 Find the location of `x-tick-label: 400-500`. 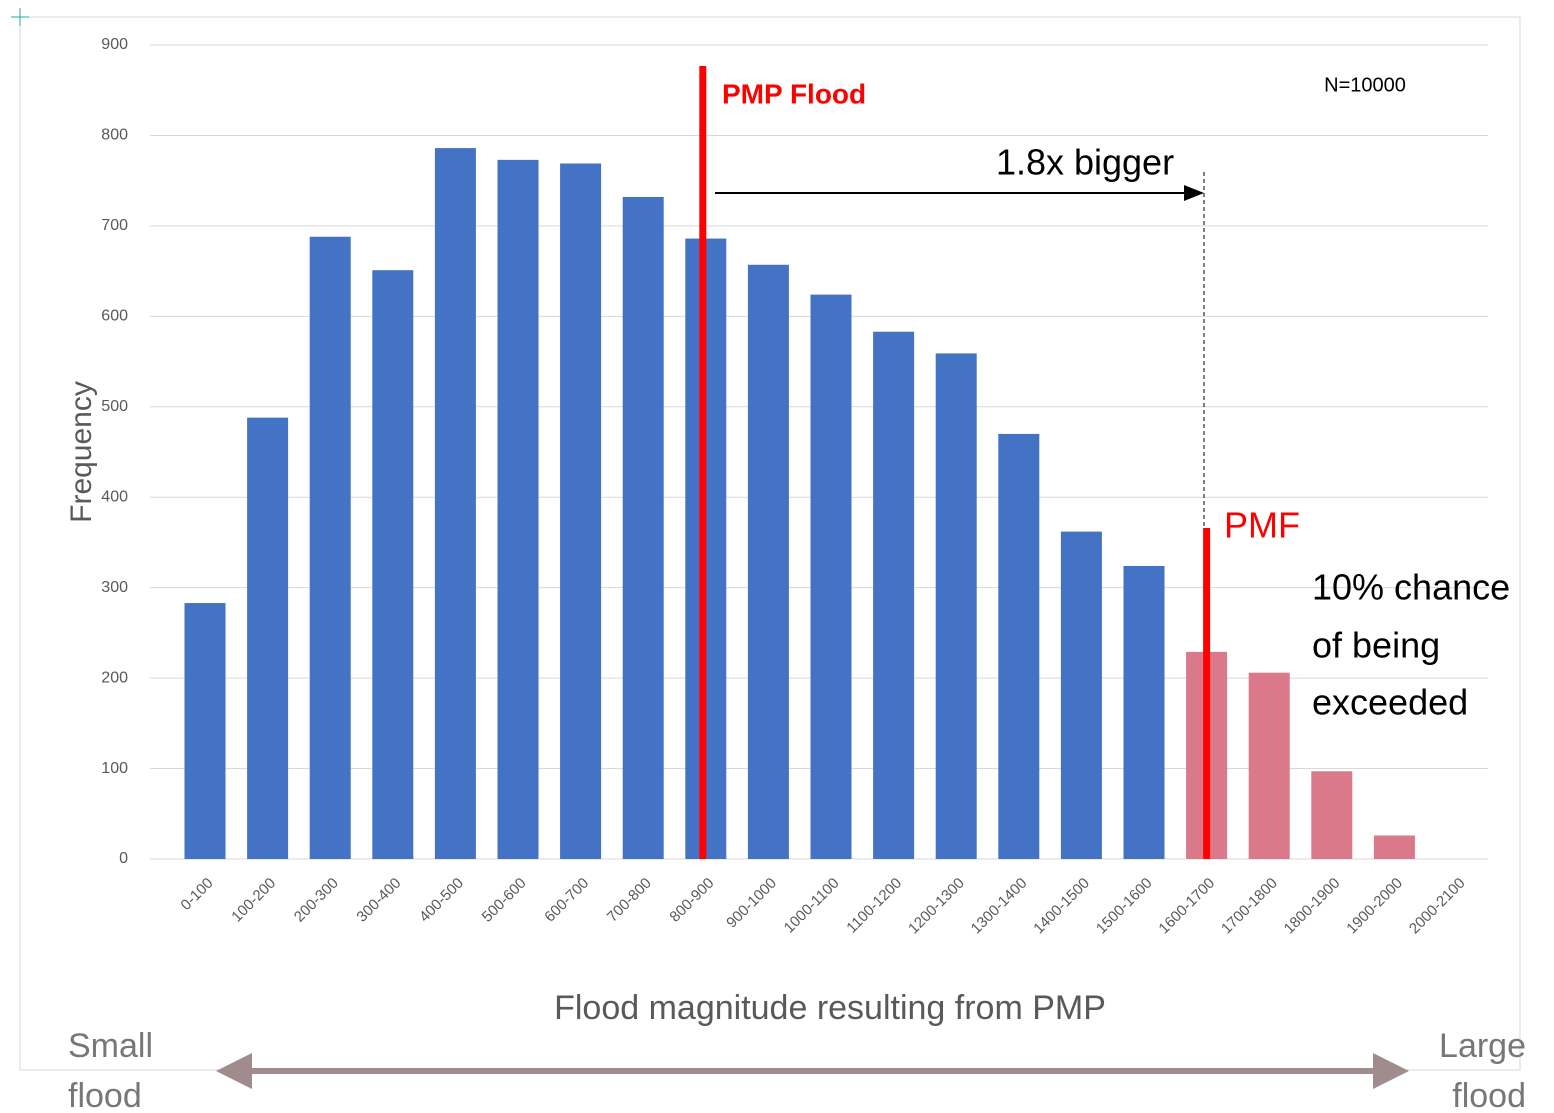

x-tick-label: 400-500 is located at coordinates (441, 900).